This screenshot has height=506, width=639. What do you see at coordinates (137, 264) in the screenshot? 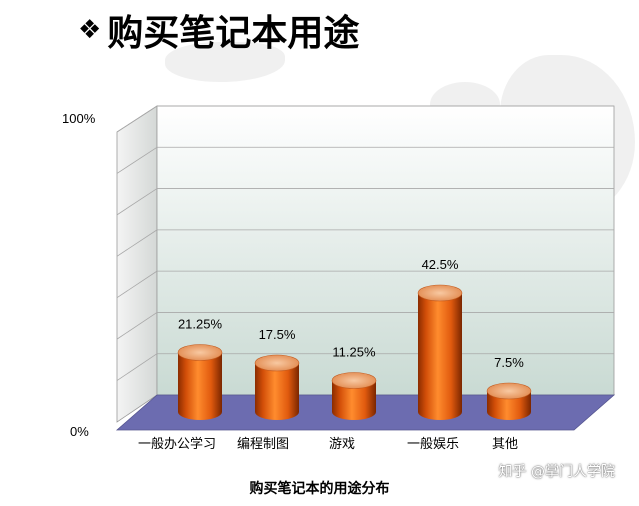
I see `chart-side-wall` at bounding box center [137, 264].